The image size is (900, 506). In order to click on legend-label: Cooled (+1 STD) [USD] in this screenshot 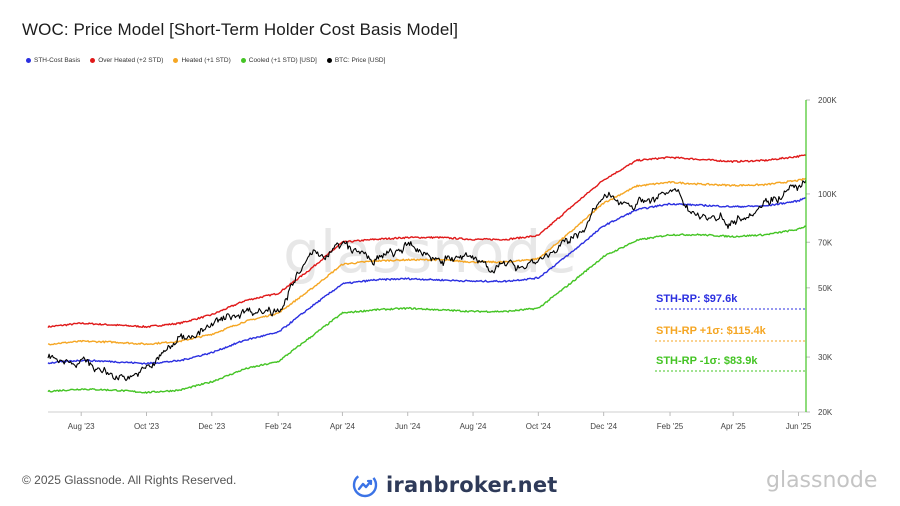, I will do `click(282, 60)`.